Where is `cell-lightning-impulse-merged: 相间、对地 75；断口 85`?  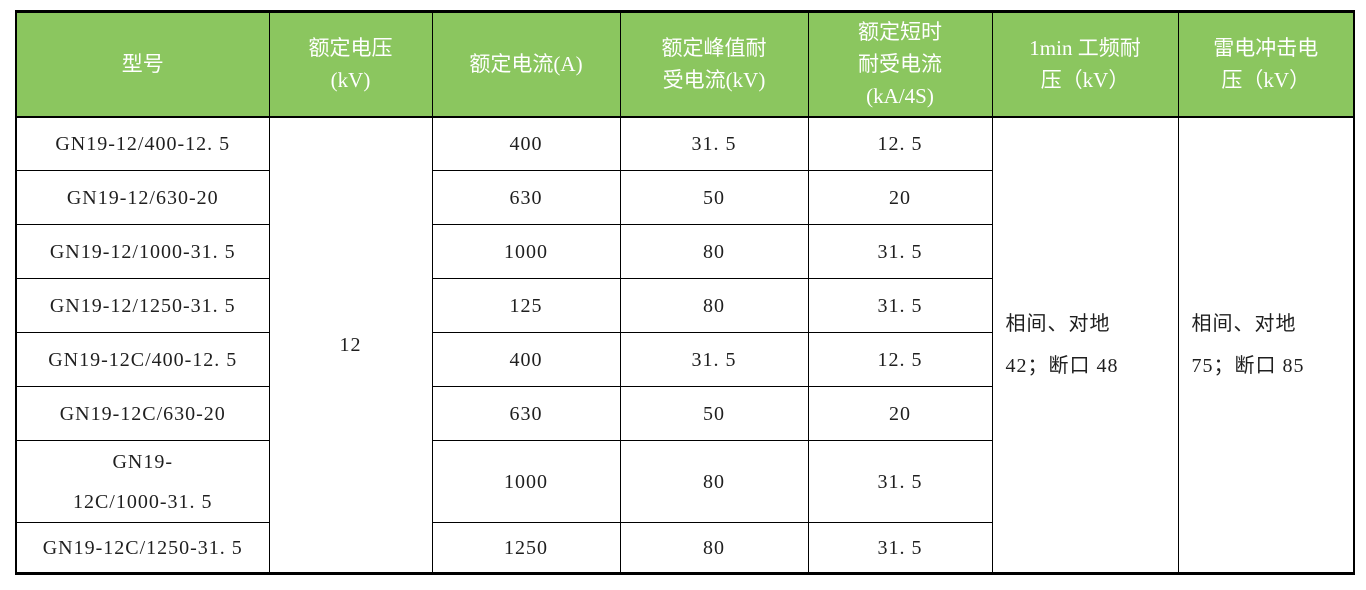
cell-lightning-impulse-merged: 相间、对地 75；断口 85 is located at coordinates (1266, 345).